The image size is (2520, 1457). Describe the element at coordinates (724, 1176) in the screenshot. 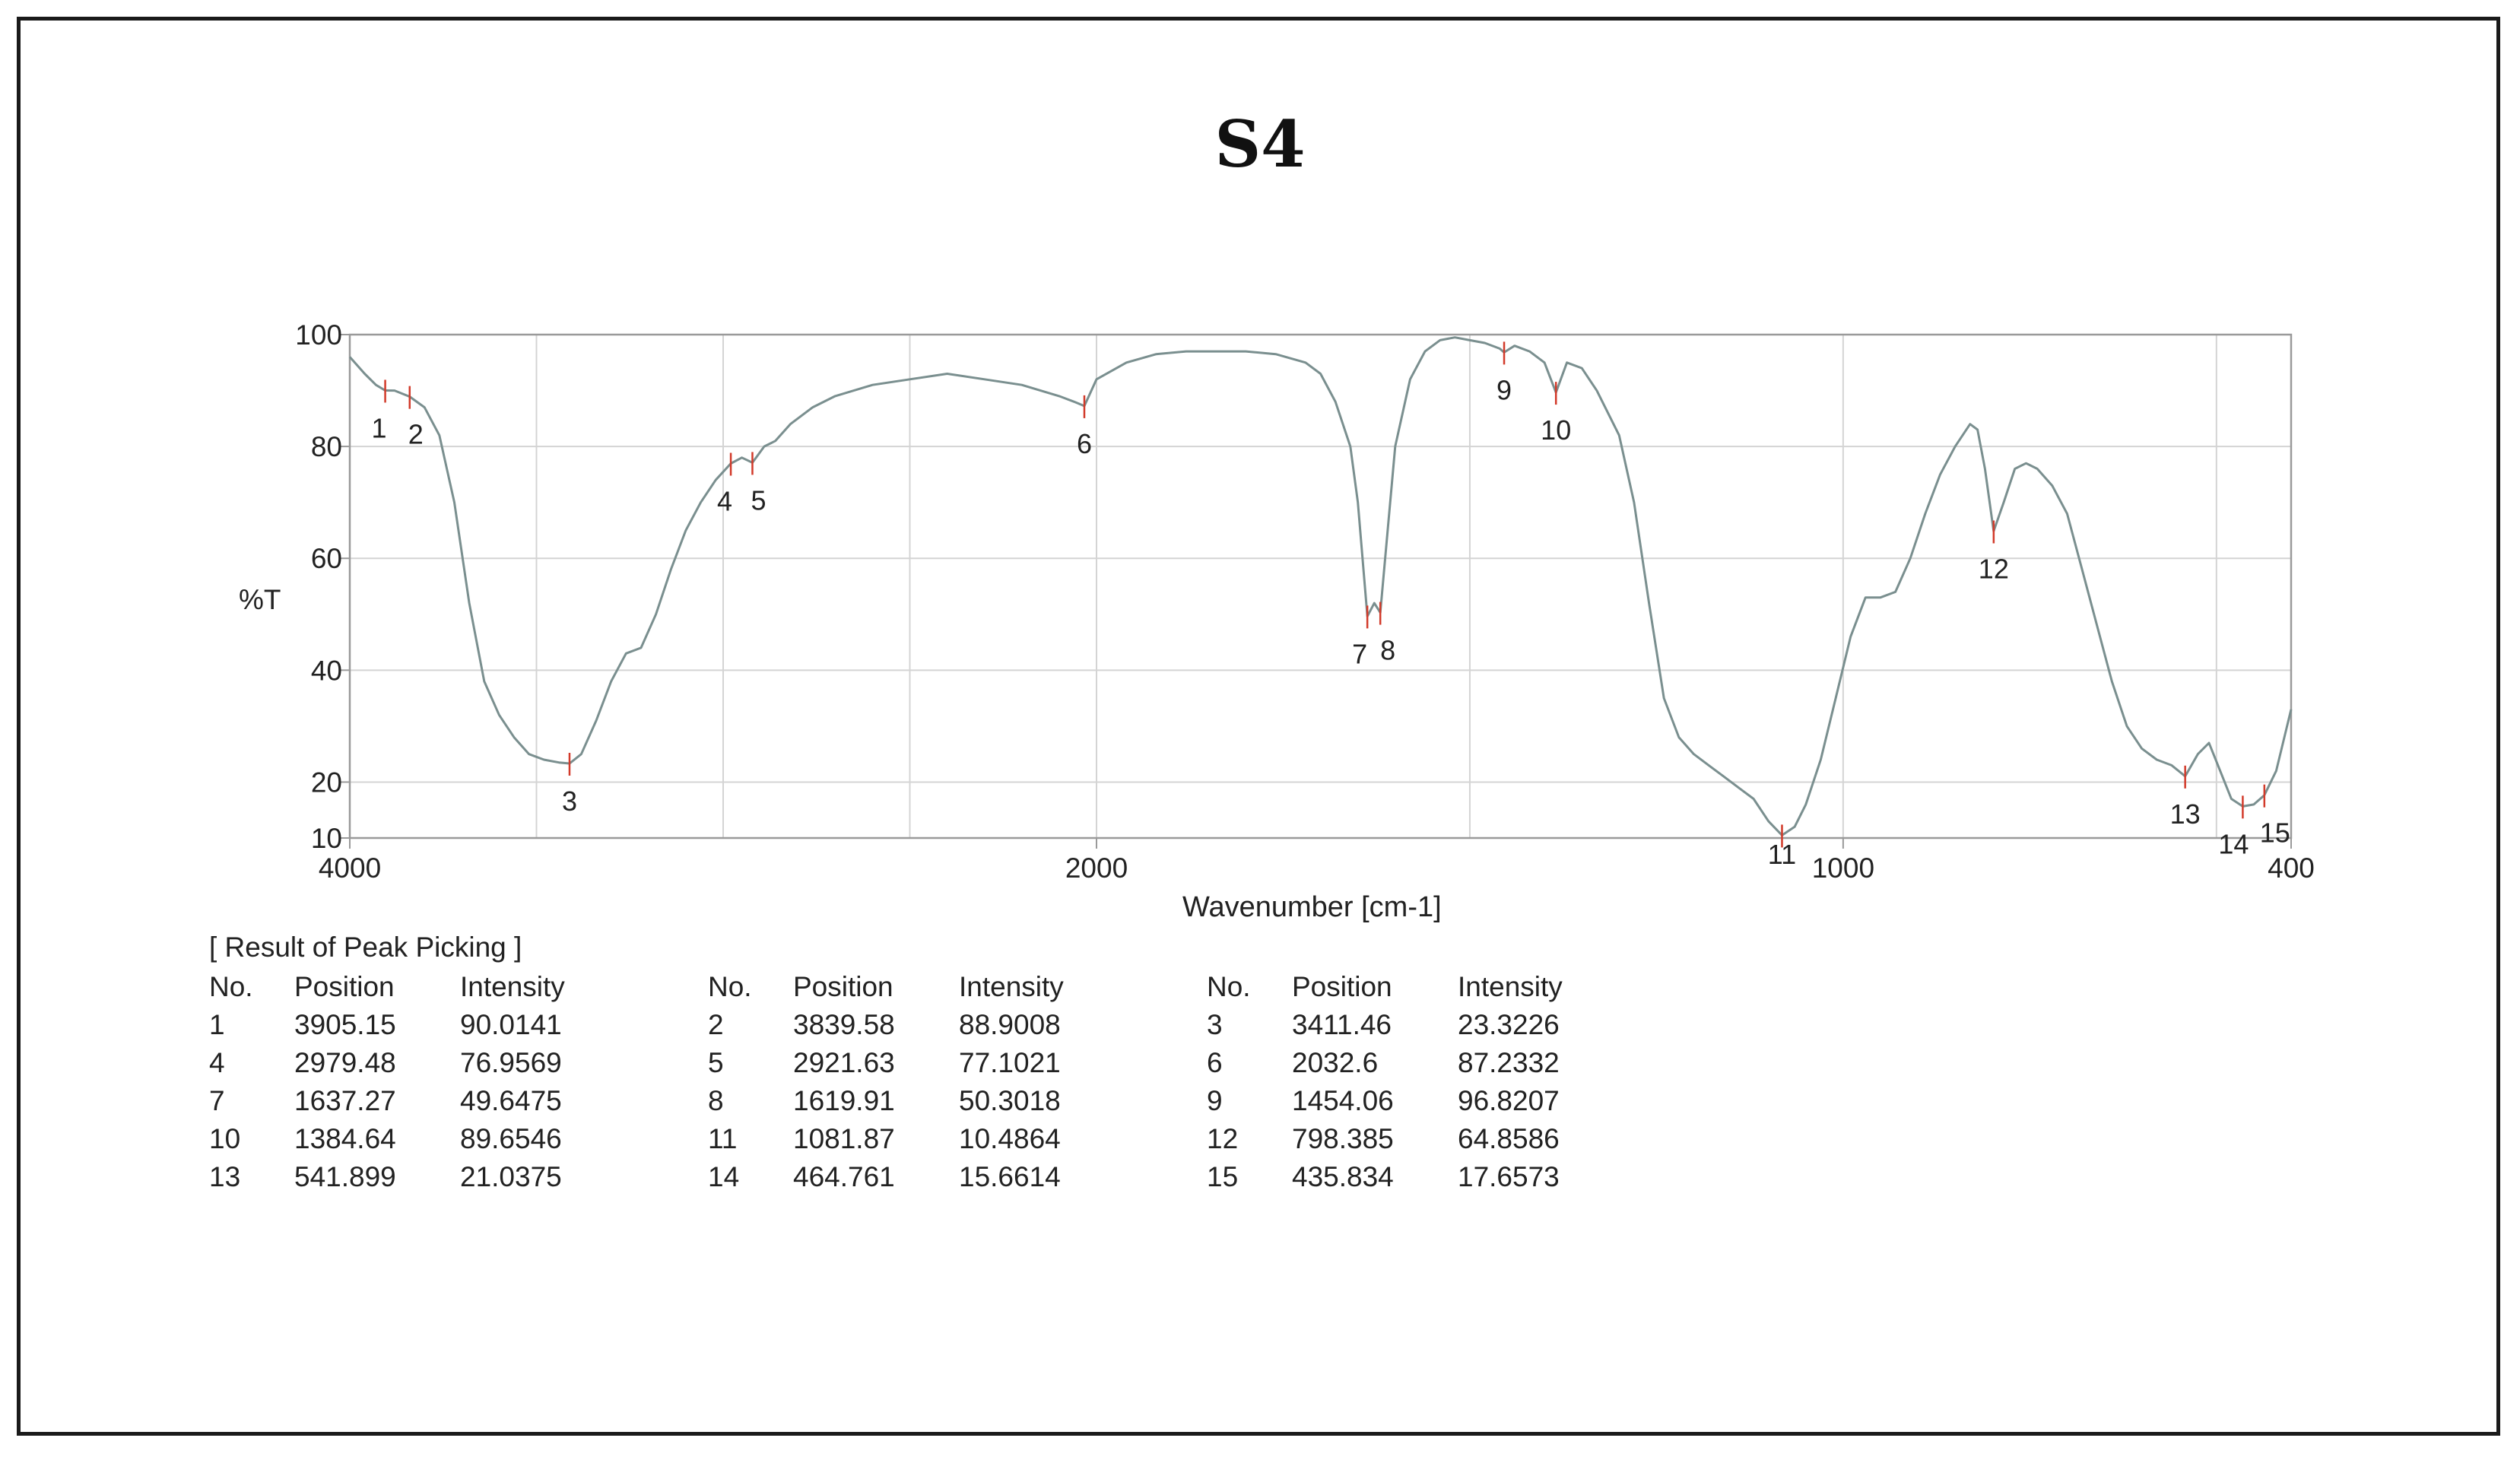

I see `peak-table-cell: 14` at that location.